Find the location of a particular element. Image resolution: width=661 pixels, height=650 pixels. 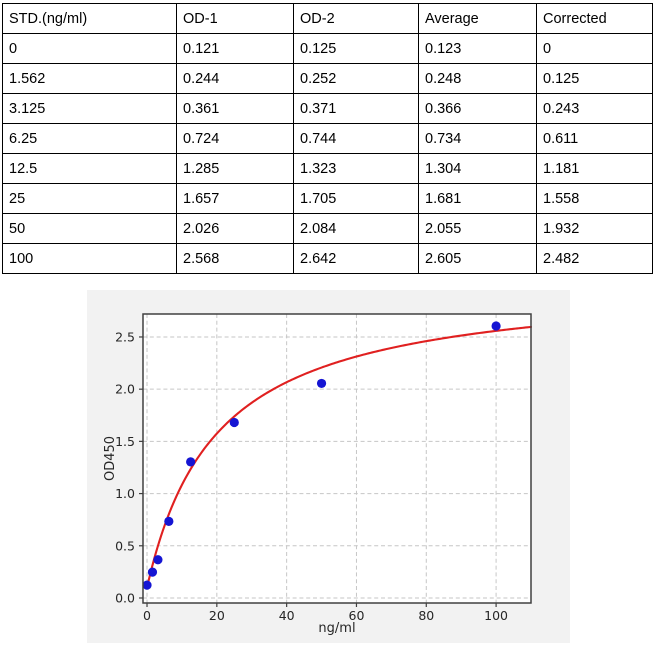

table-cell: 0.366 is located at coordinates (477, 108).